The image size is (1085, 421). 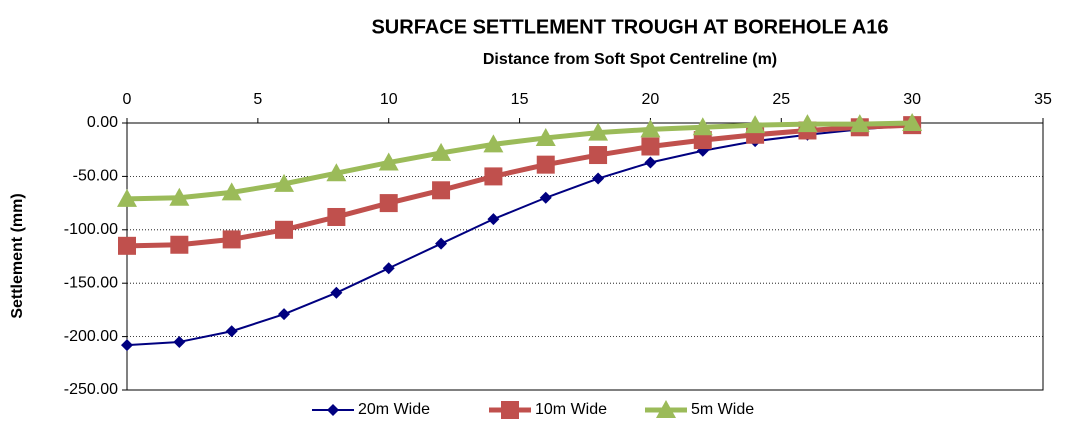 I want to click on x-tick-label: 15, so click(x=520, y=99).